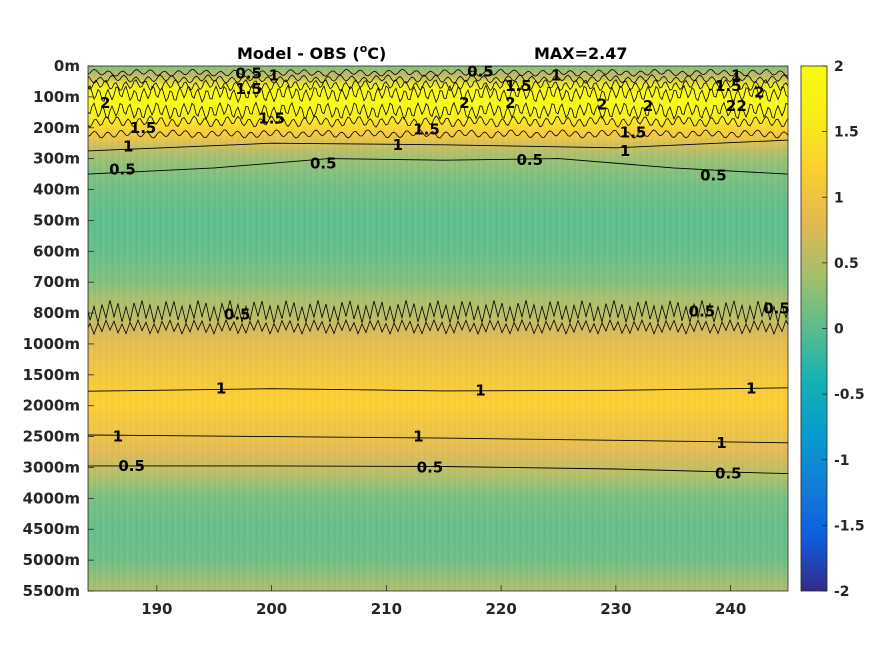 Image resolution: width=875 pixels, height=660 pixels. Describe the element at coordinates (56, 159) in the screenshot. I see `y-tick-label: 300m` at that location.